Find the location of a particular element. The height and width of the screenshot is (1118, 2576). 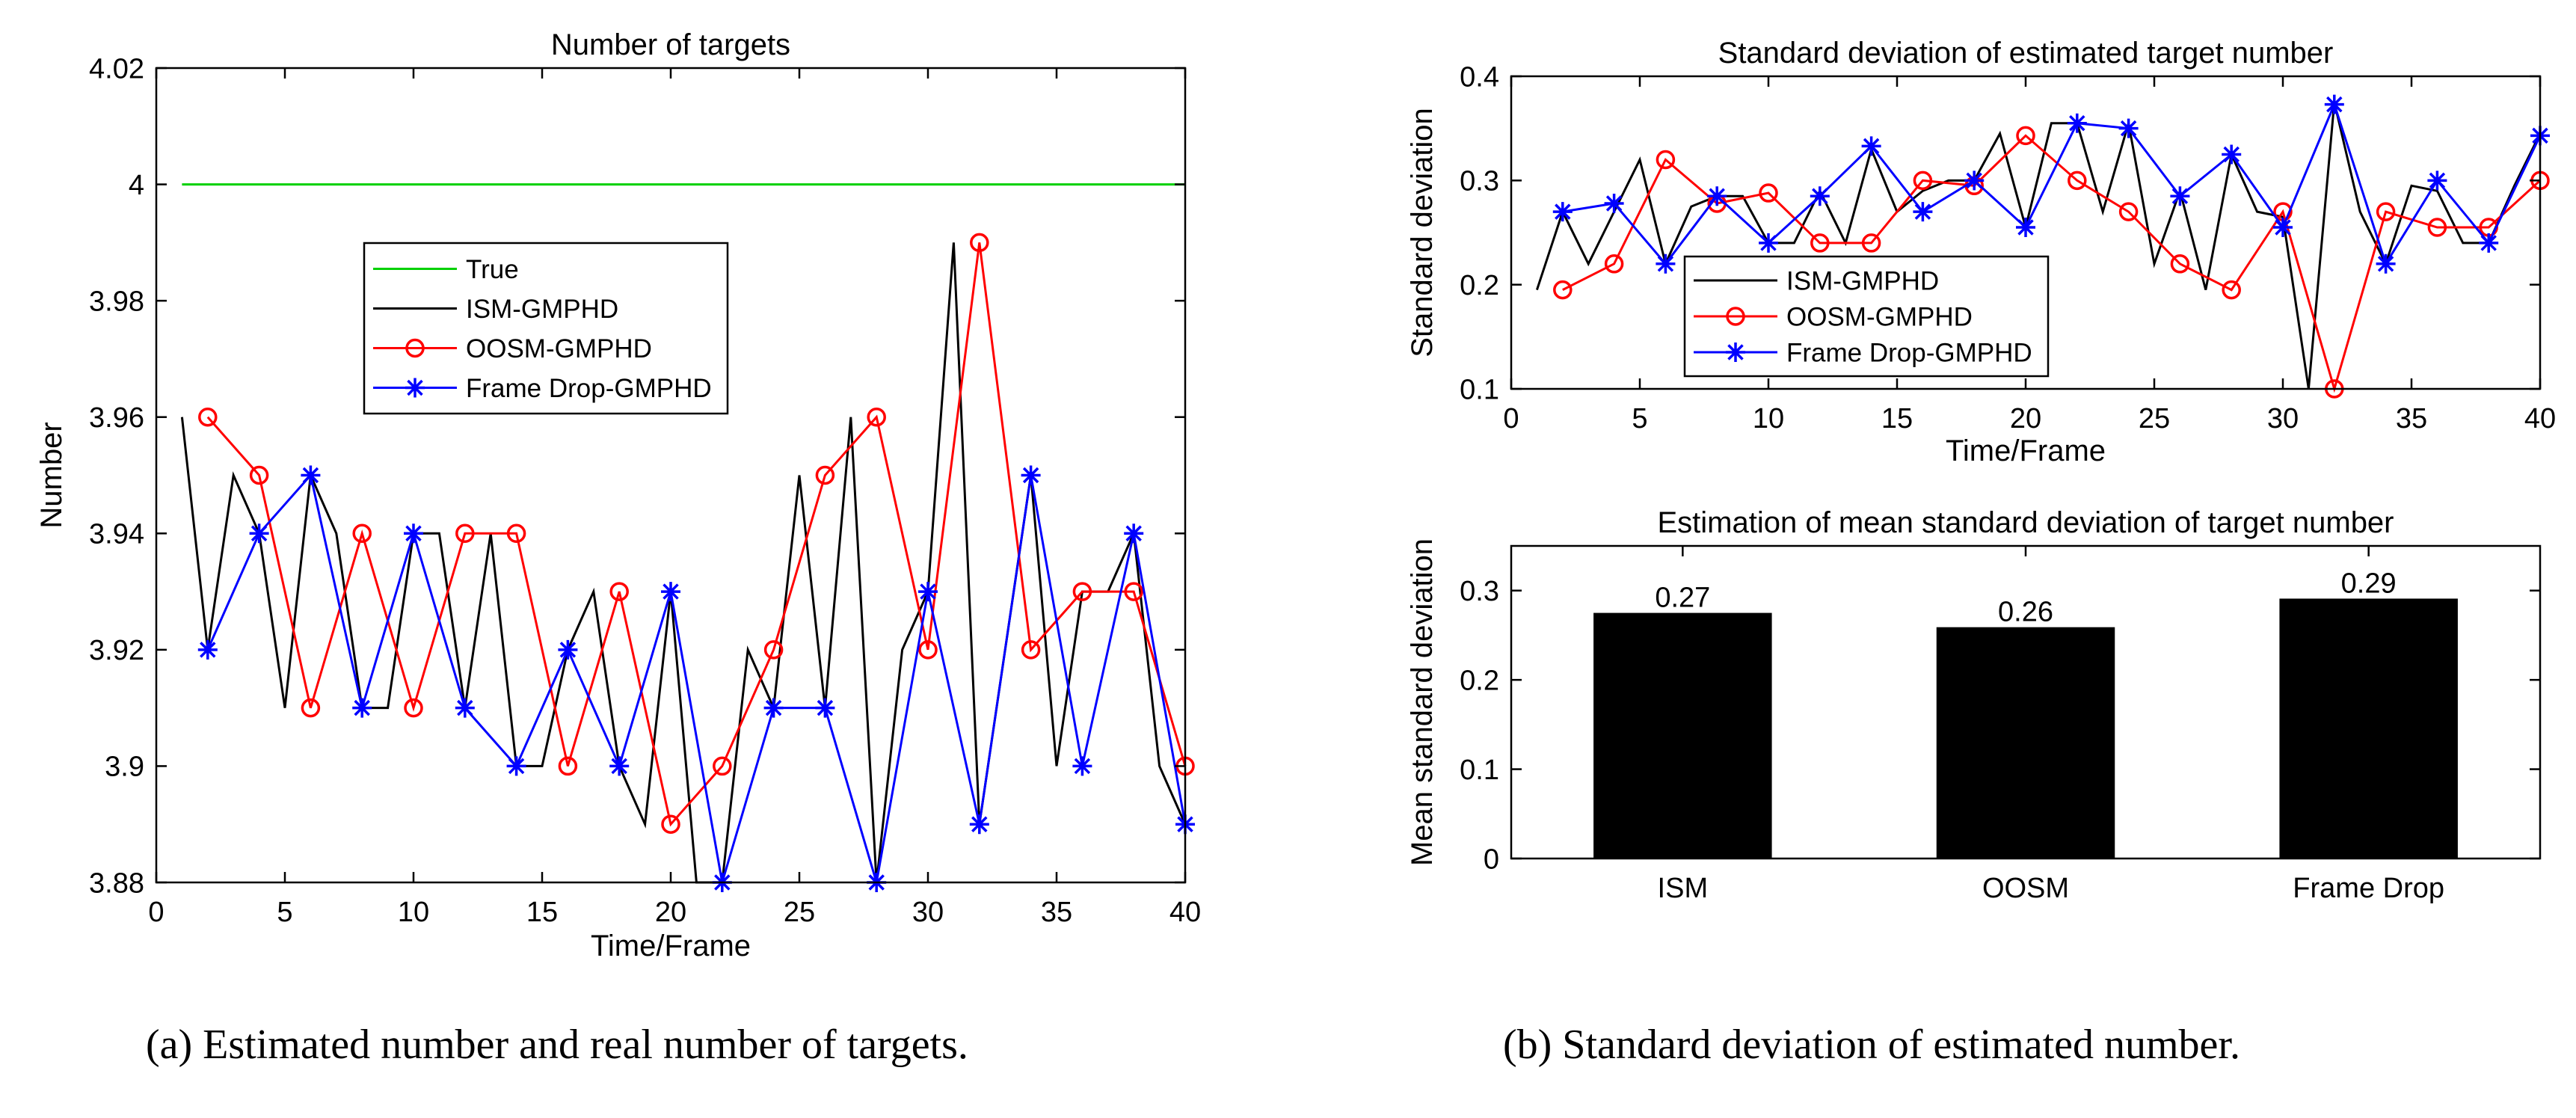

legend: ISM-GMPHD OOSM-GMPHD Frame Drop-GMPHD is located at coordinates (1866, 316).